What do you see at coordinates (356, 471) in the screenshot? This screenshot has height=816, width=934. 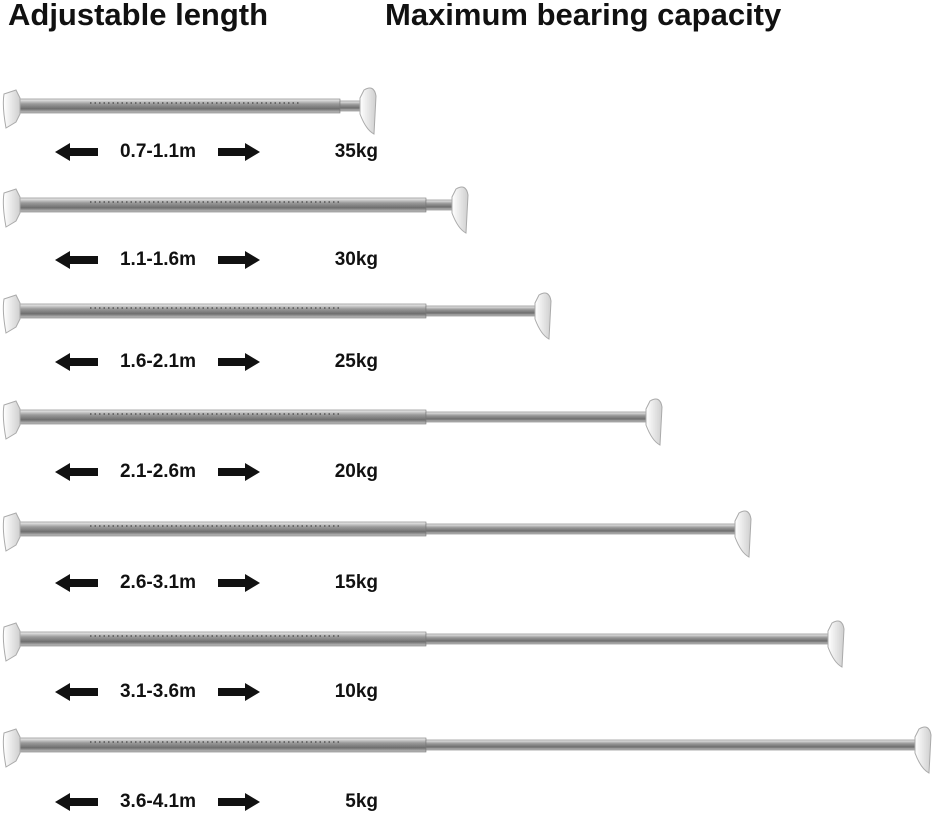 I see `capacity-label: 20kg` at bounding box center [356, 471].